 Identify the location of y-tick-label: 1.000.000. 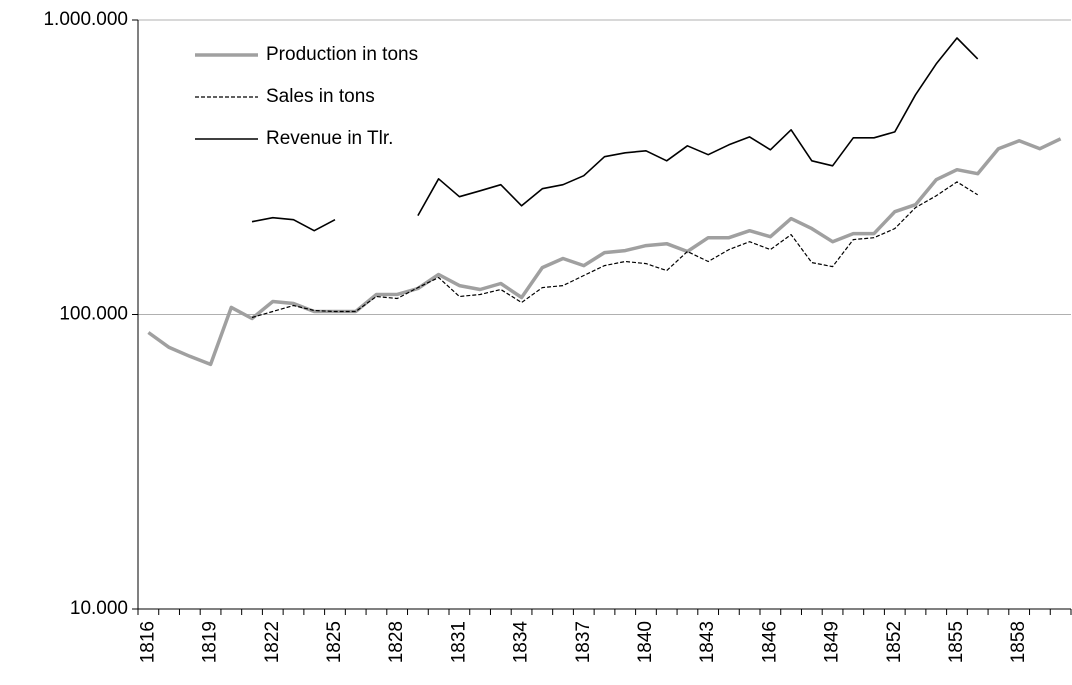
(85, 19).